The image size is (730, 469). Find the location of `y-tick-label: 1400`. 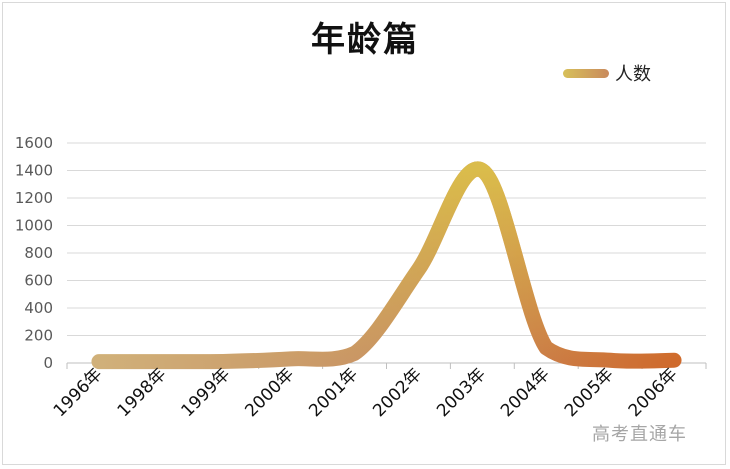

y-tick-label: 1400 is located at coordinates (34, 171).